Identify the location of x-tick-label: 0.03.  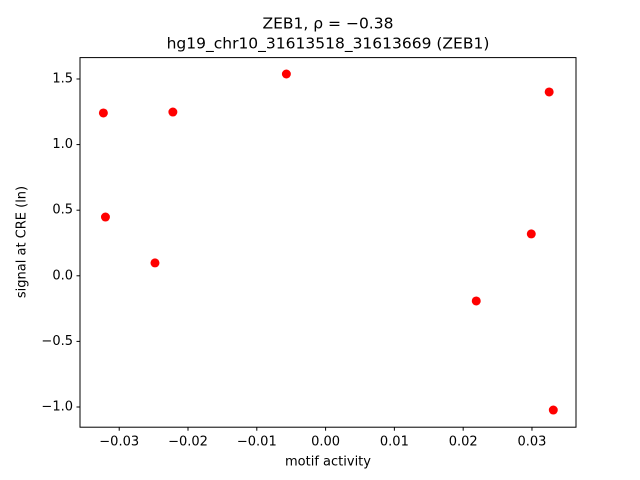
(531, 442).